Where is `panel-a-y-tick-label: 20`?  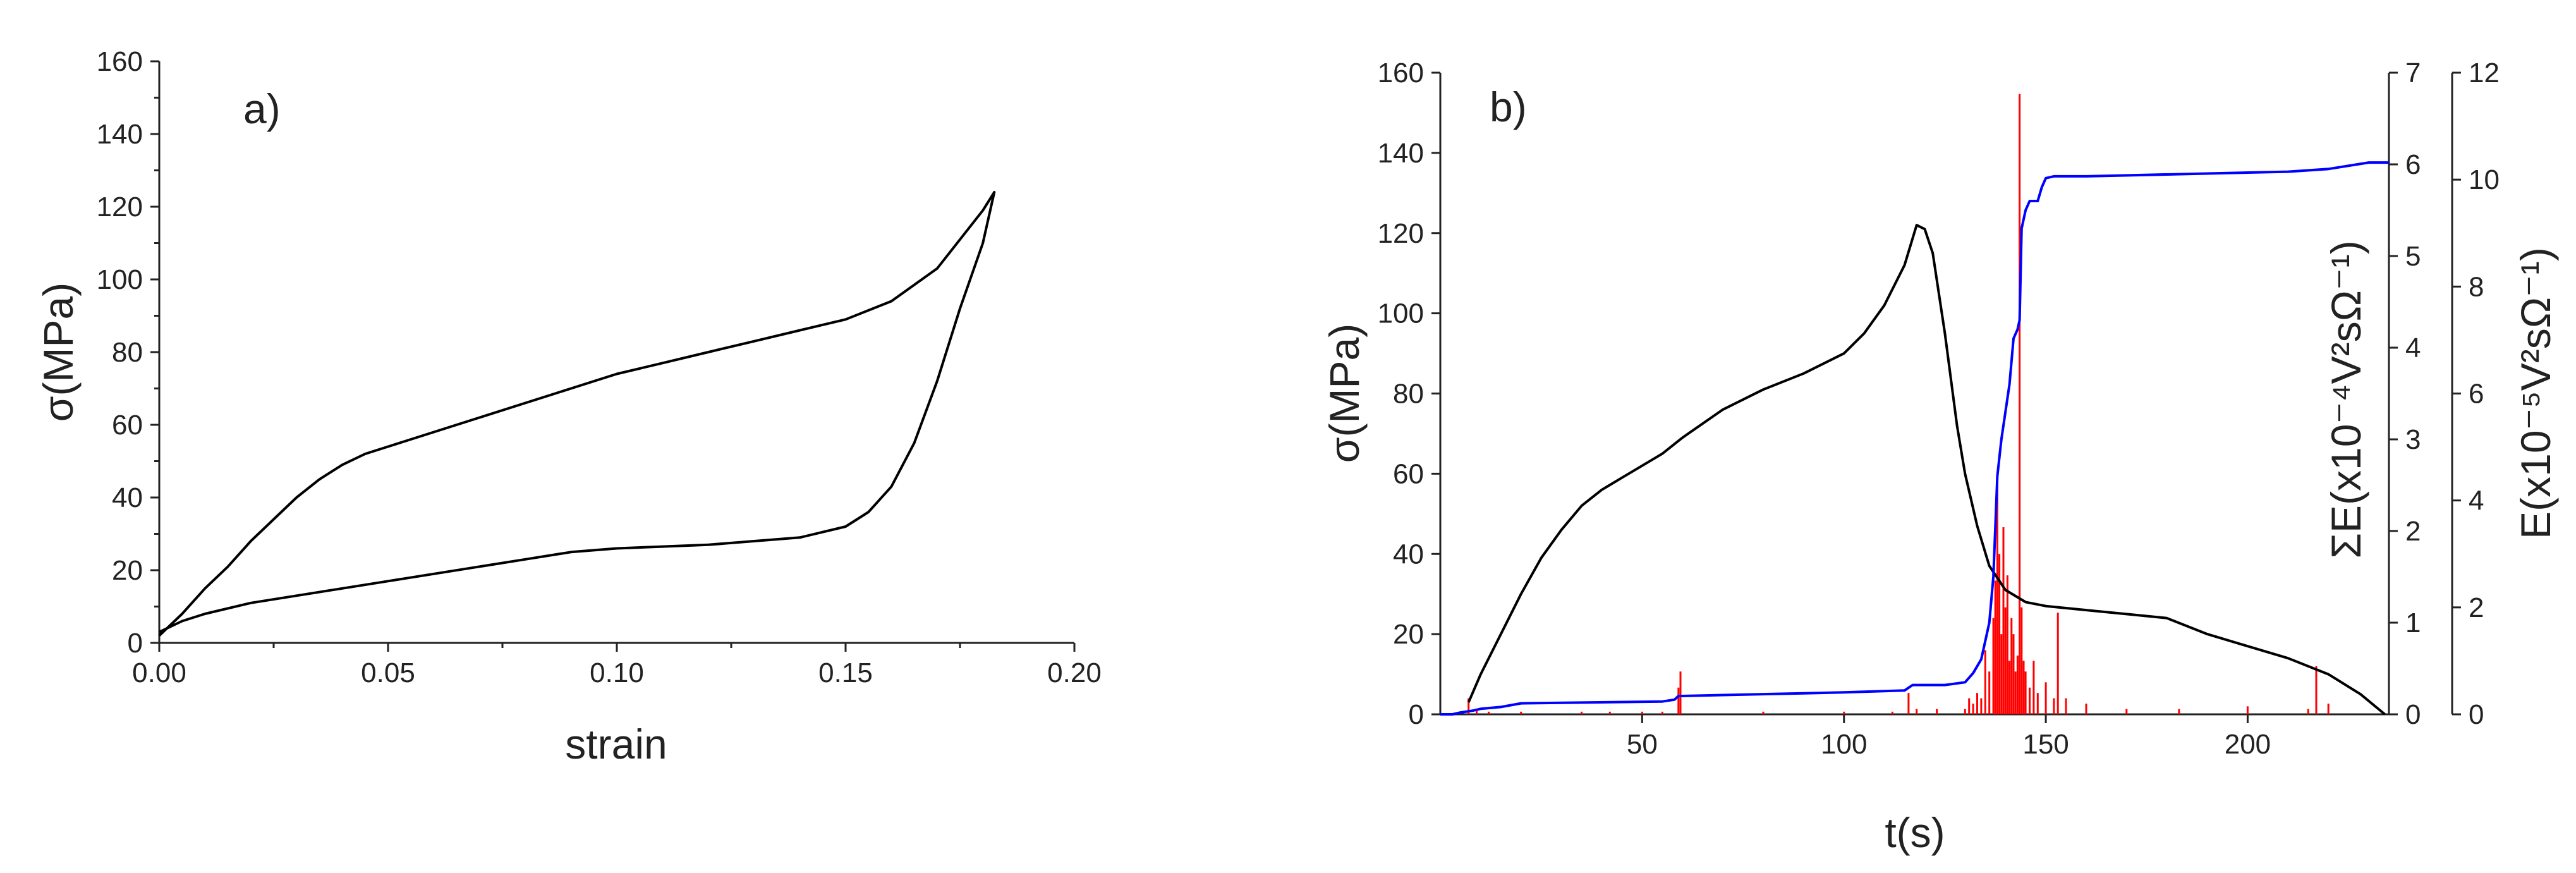
panel-a-y-tick-label: 20 is located at coordinates (127, 570).